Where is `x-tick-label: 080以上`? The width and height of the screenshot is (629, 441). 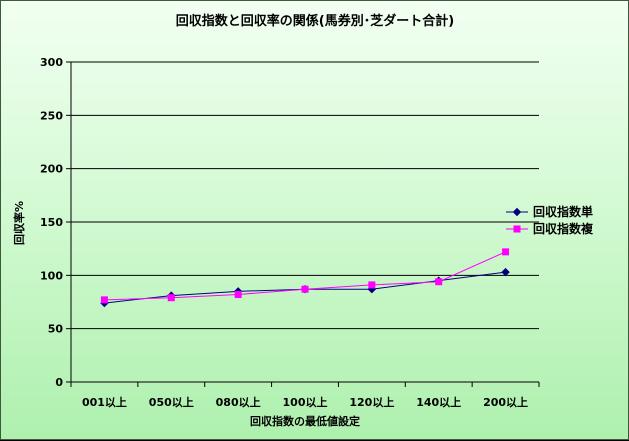 x-tick-label: 080以上 is located at coordinates (238, 402).